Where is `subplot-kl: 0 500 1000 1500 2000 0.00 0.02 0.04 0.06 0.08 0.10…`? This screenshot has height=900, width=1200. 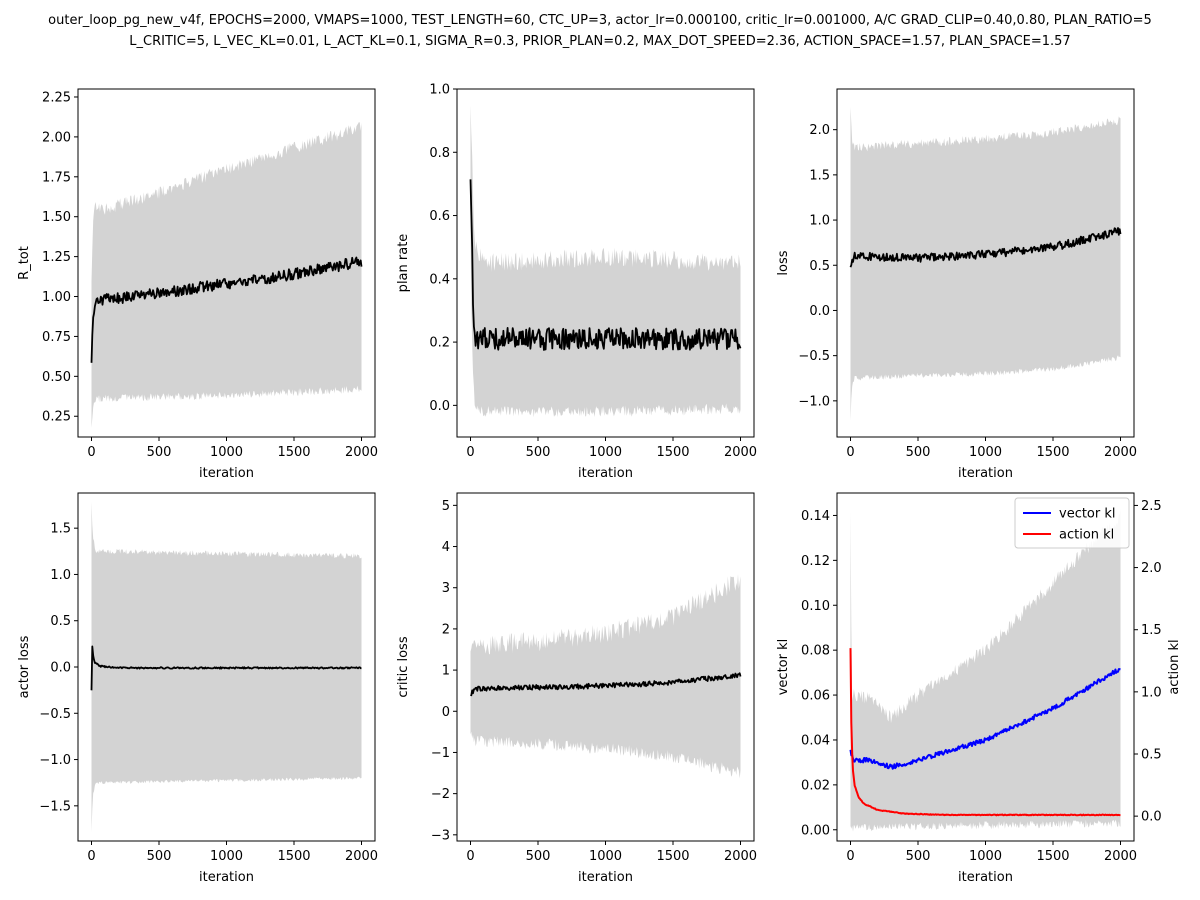 subplot-kl: 0 500 1000 1500 2000 0.00 0.02 0.04 0.06 0.08 0.10… is located at coordinates (979, 688).